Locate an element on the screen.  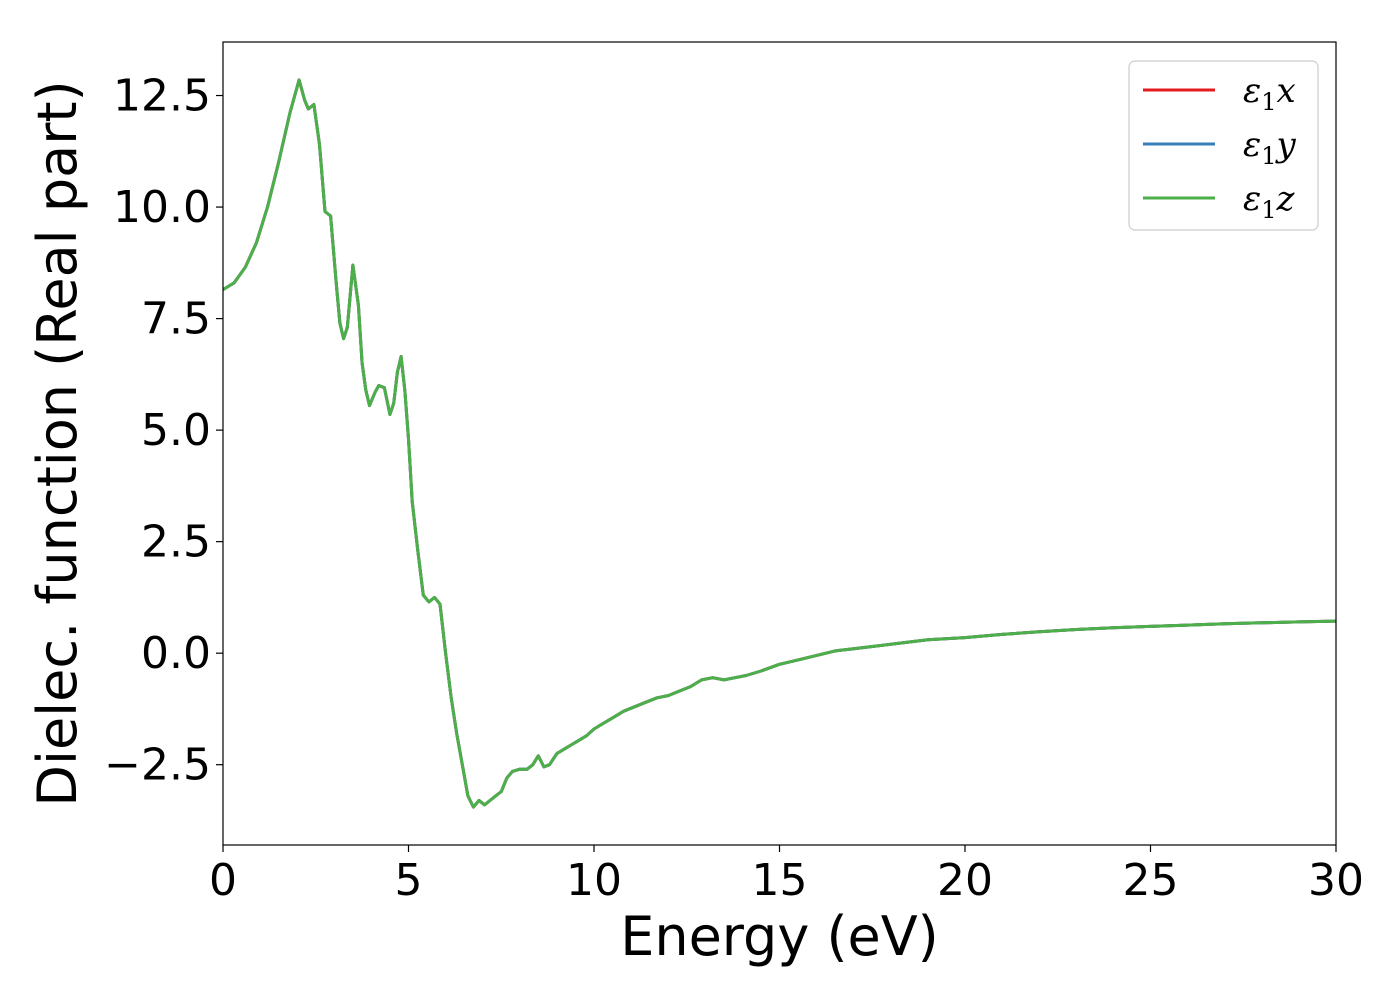
y-axis-label: Dielec. function (Real part) is located at coordinates (57, 443).